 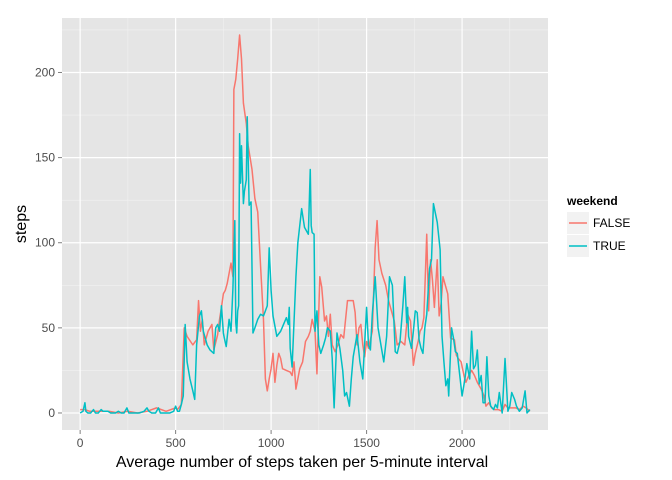 What do you see at coordinates (45, 72) in the screenshot?
I see `y-tick-label: 200` at bounding box center [45, 72].